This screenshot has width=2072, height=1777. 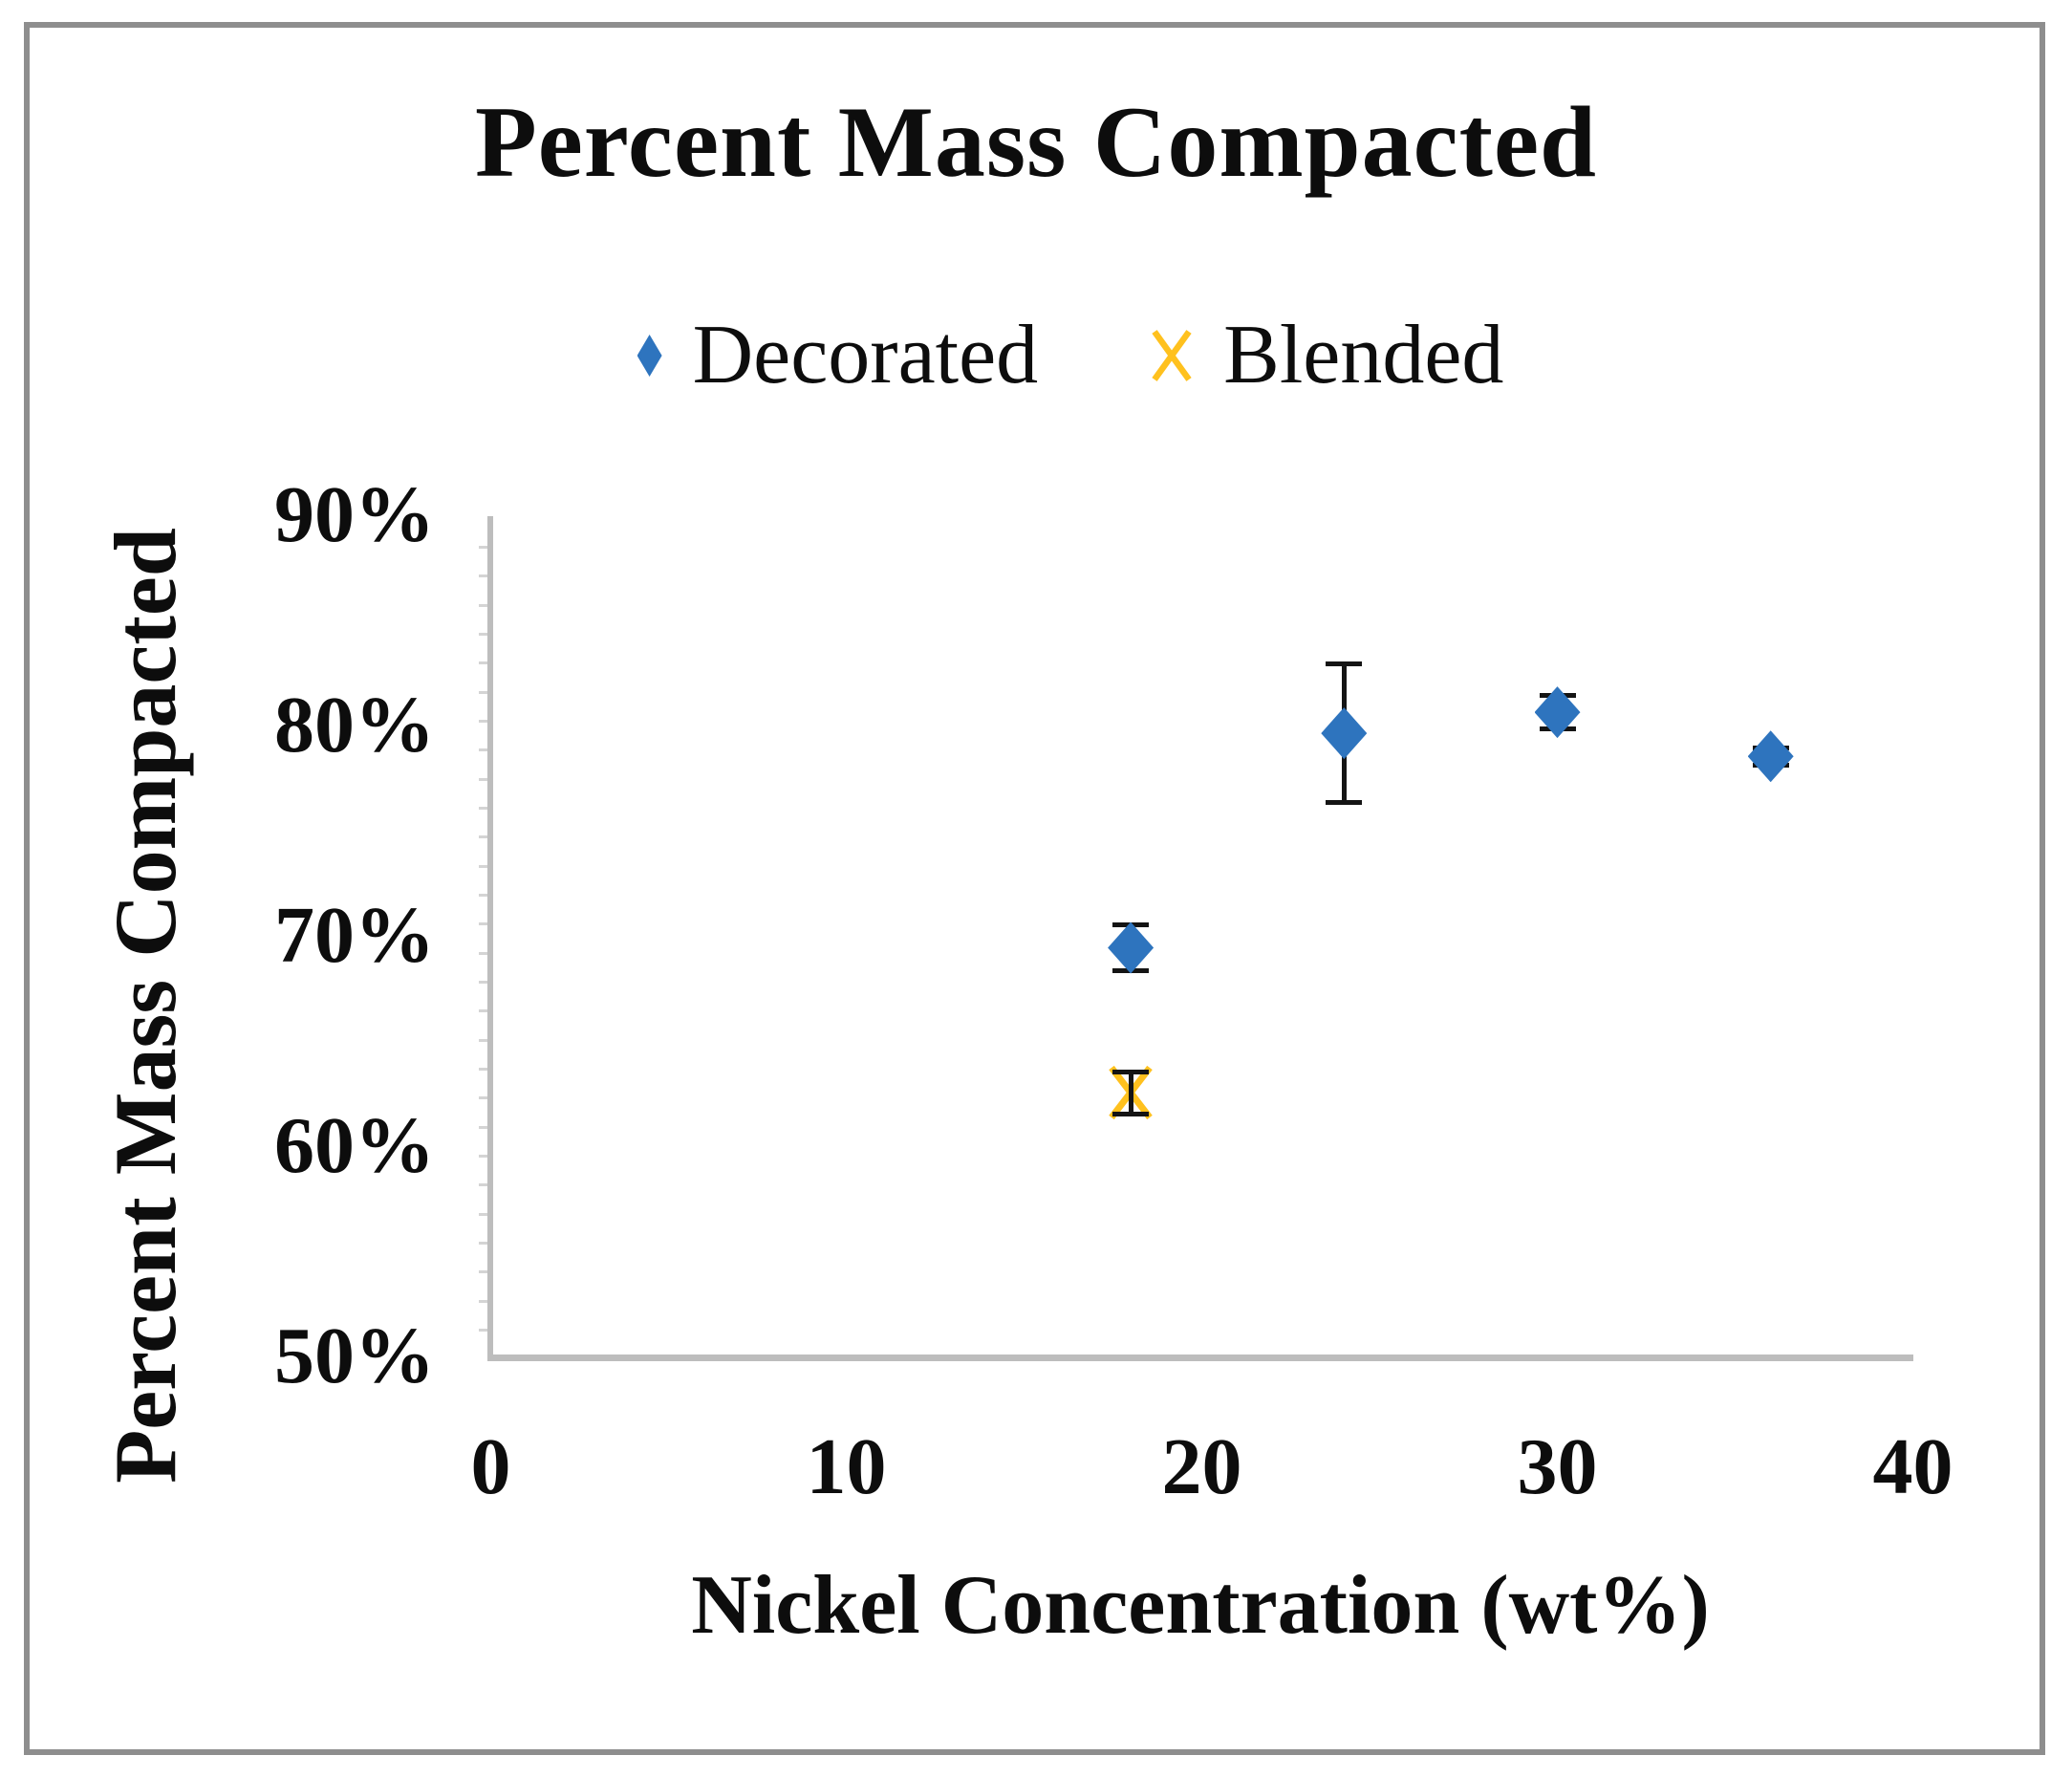 I want to click on y-axis-line, so click(x=490, y=938).